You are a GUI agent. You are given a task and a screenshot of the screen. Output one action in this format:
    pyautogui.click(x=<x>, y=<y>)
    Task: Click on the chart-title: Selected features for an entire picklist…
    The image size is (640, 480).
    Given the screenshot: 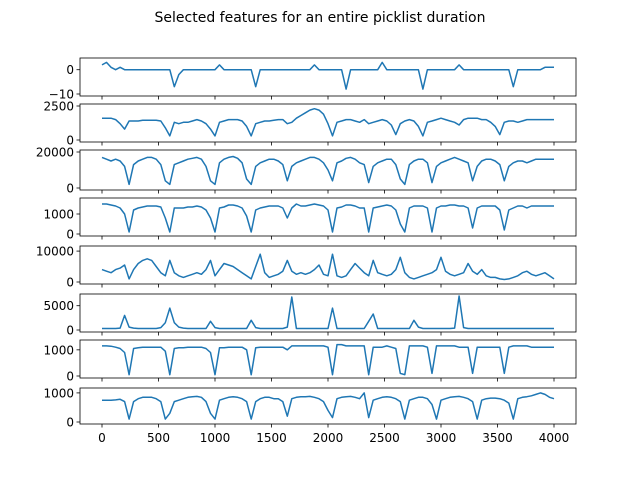 What is the action you would take?
    pyautogui.click(x=320, y=18)
    